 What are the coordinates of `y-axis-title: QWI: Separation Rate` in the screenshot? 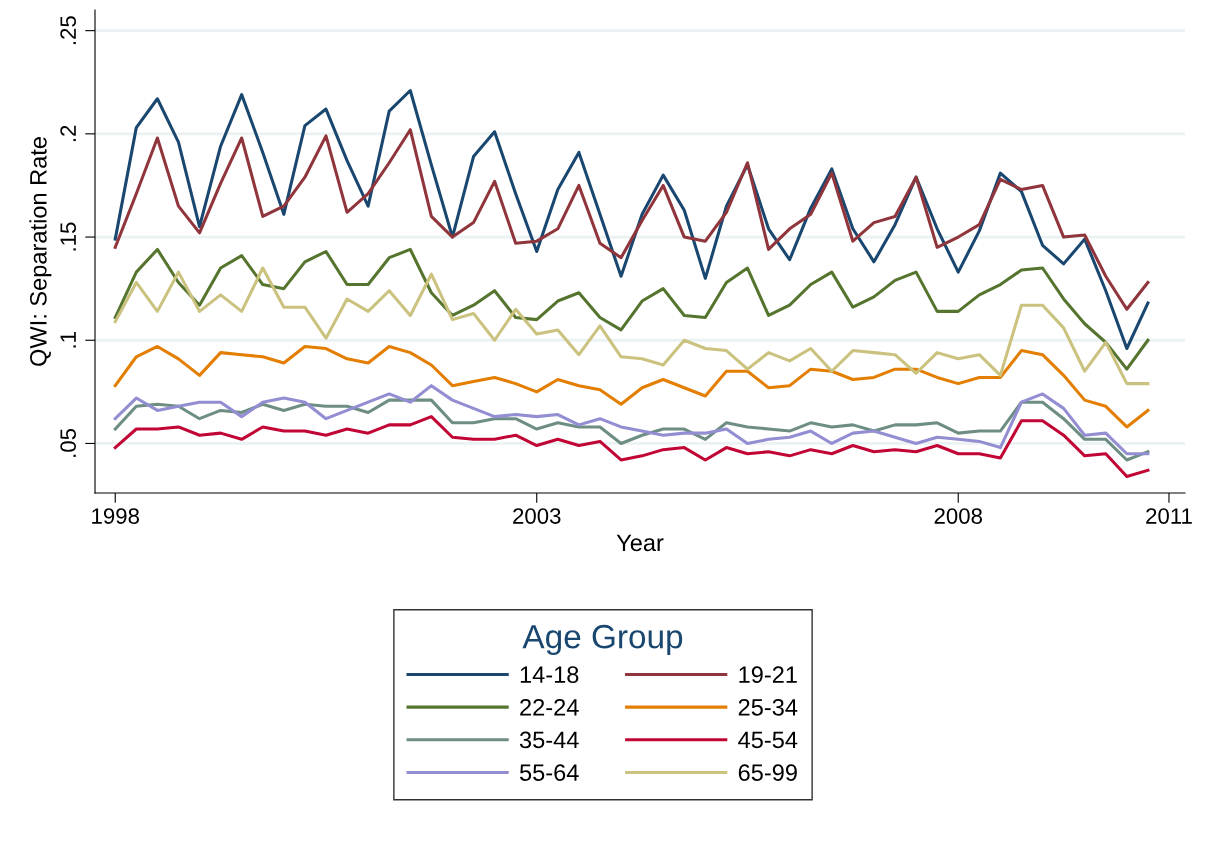 It's located at (40, 251).